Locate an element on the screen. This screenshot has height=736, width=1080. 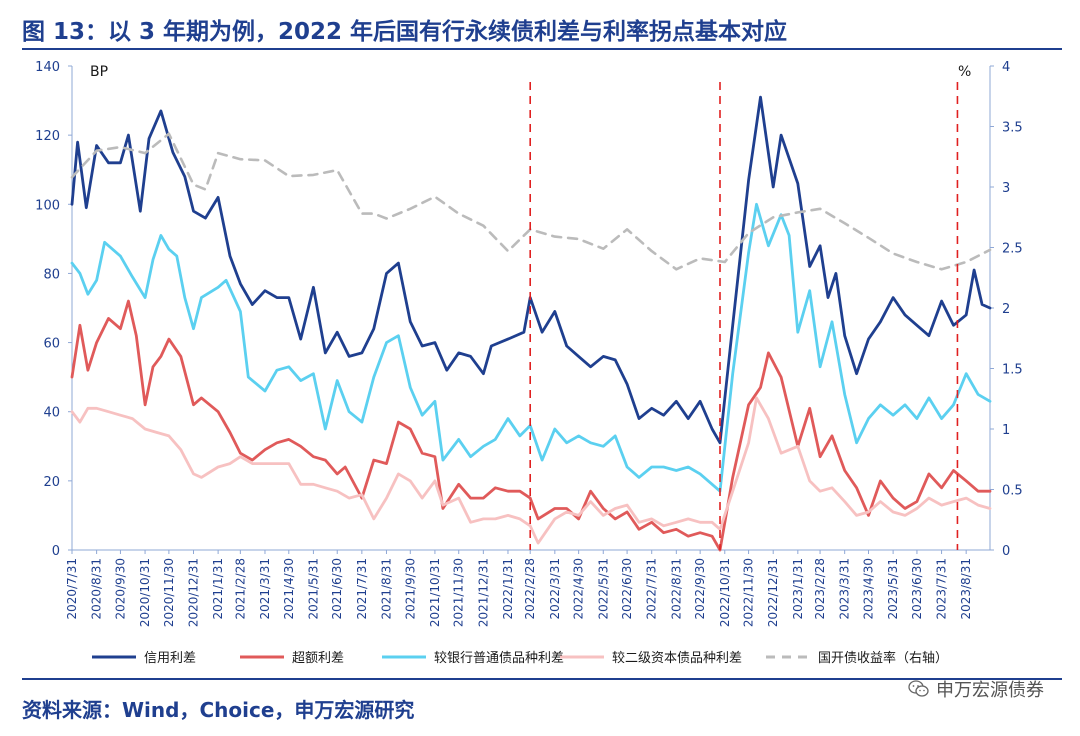
x-tick-label: 2021/5/31 is located at coordinates (313, 589).